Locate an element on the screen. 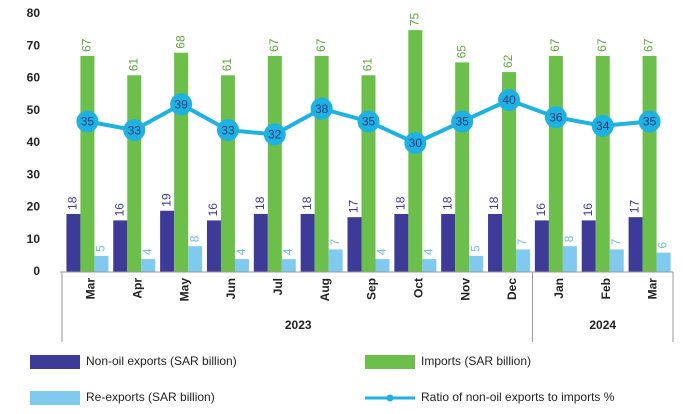 Image resolution: width=689 pixels, height=414 pixels. y-tick-label: 20 is located at coordinates (34, 207).